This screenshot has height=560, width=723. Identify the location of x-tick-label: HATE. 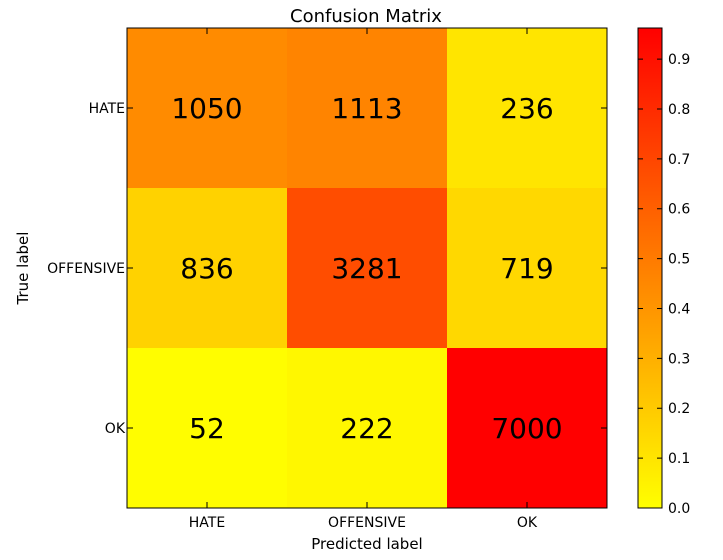
(207, 523).